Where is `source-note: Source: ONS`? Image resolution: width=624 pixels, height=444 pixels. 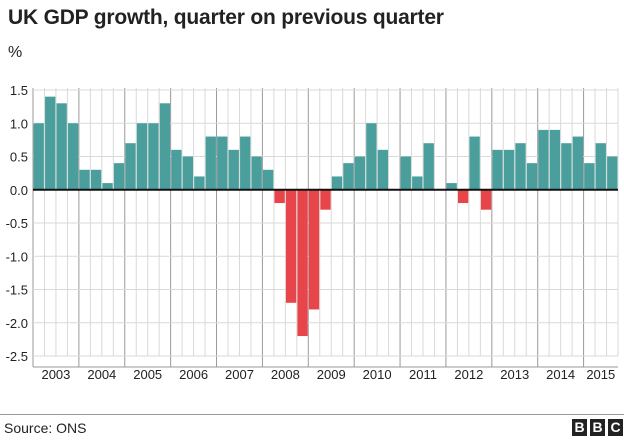 source-note: Source: ONS is located at coordinates (45, 428).